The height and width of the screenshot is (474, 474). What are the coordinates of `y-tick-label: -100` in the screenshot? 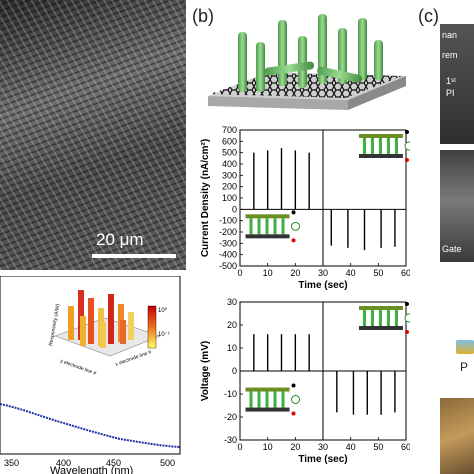 It's located at (228, 221).